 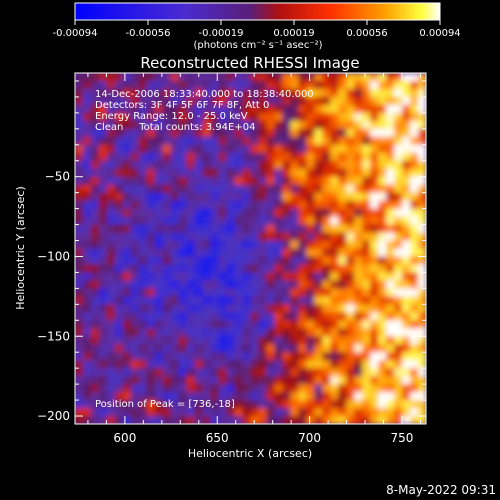 What do you see at coordinates (366, 33) in the screenshot?
I see `colorbar-tick-label: 0.00056` at bounding box center [366, 33].